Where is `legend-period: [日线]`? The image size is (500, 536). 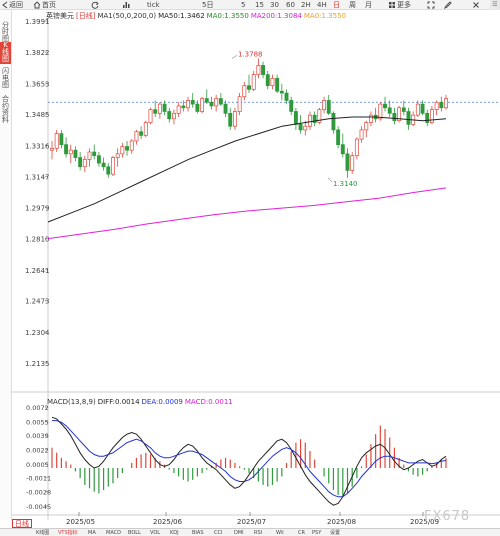
legend-period: [日线] is located at coordinates (86, 16).